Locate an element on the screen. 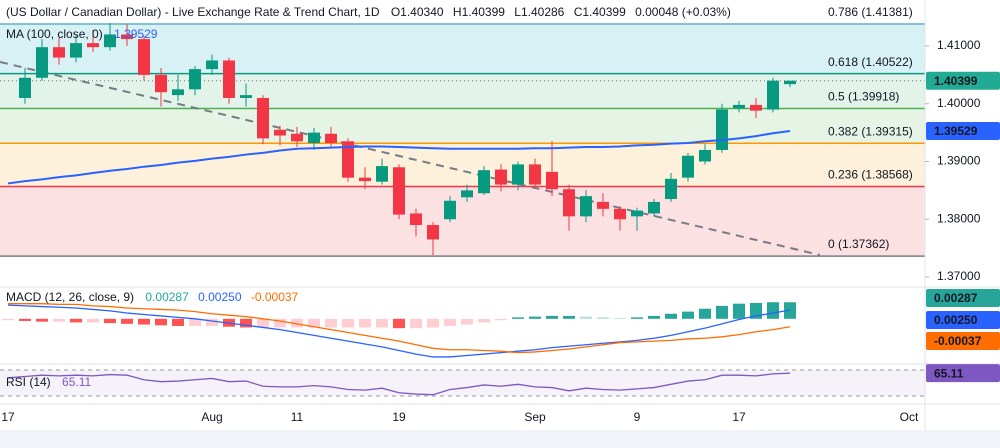  price-tag-label: 1.40399 is located at coordinates (956, 81).